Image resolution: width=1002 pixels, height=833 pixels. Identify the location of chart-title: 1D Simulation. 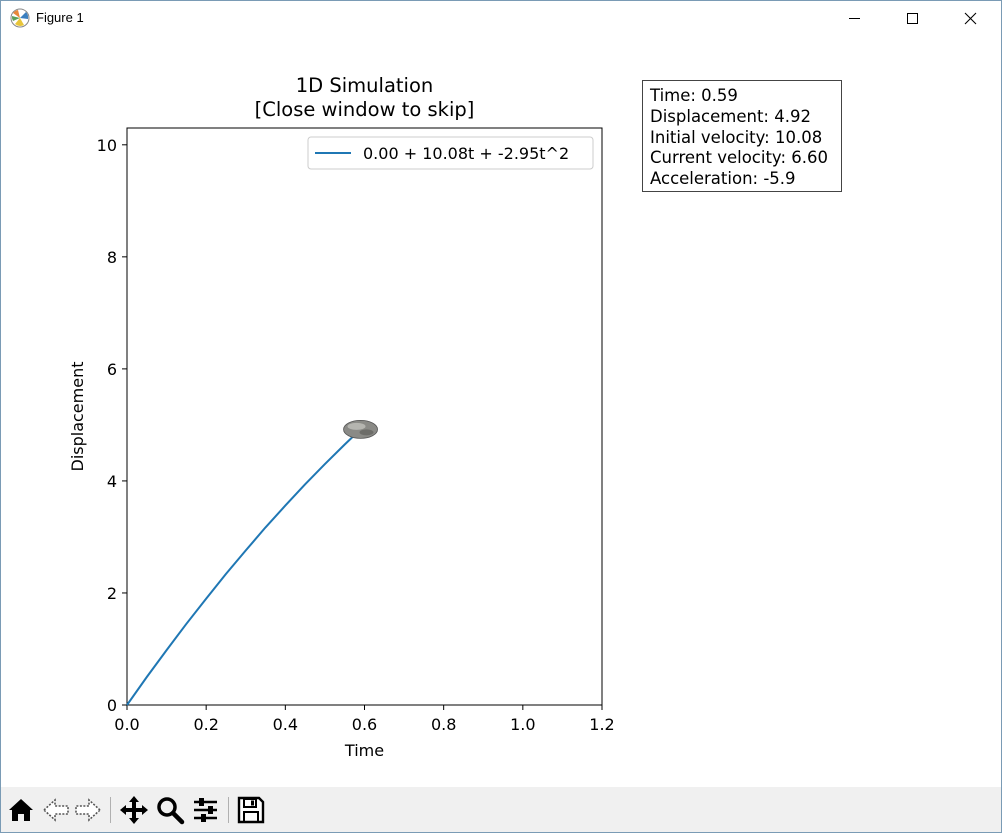
(365, 85).